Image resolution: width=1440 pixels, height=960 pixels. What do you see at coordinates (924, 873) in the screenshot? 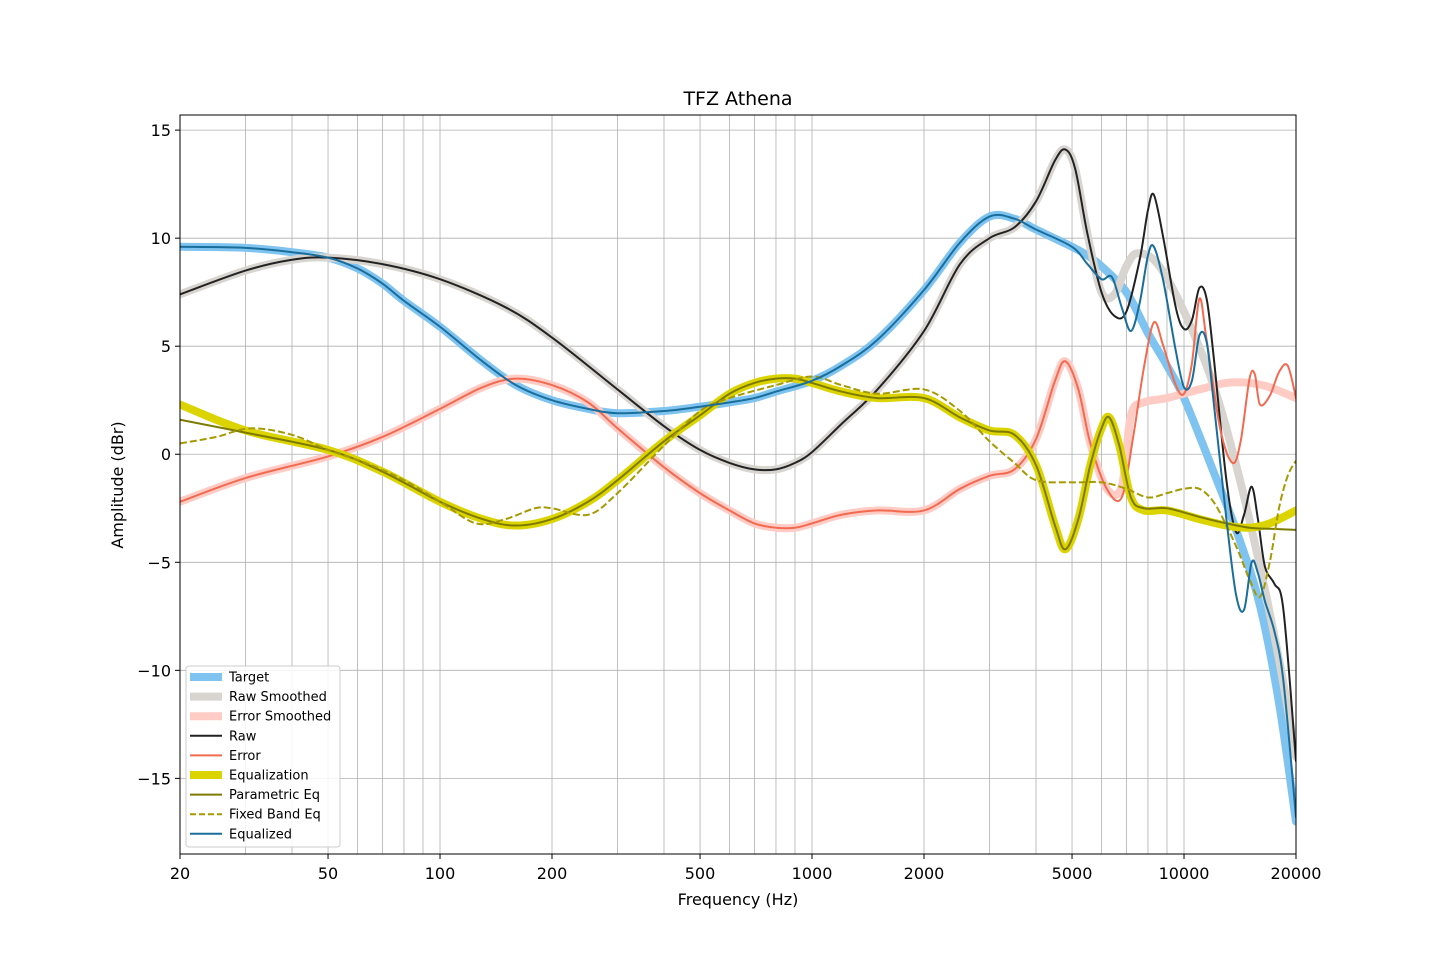
I see `x-tick-label: 2000` at bounding box center [924, 873].